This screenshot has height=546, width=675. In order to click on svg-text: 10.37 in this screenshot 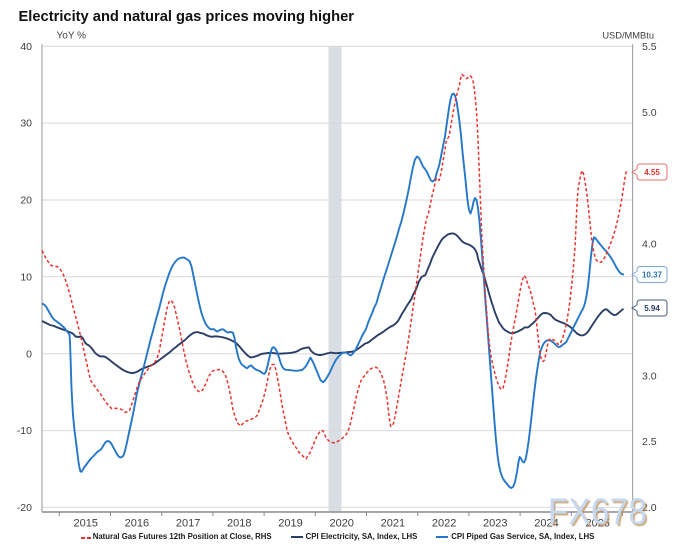, I will do `click(652, 275)`.